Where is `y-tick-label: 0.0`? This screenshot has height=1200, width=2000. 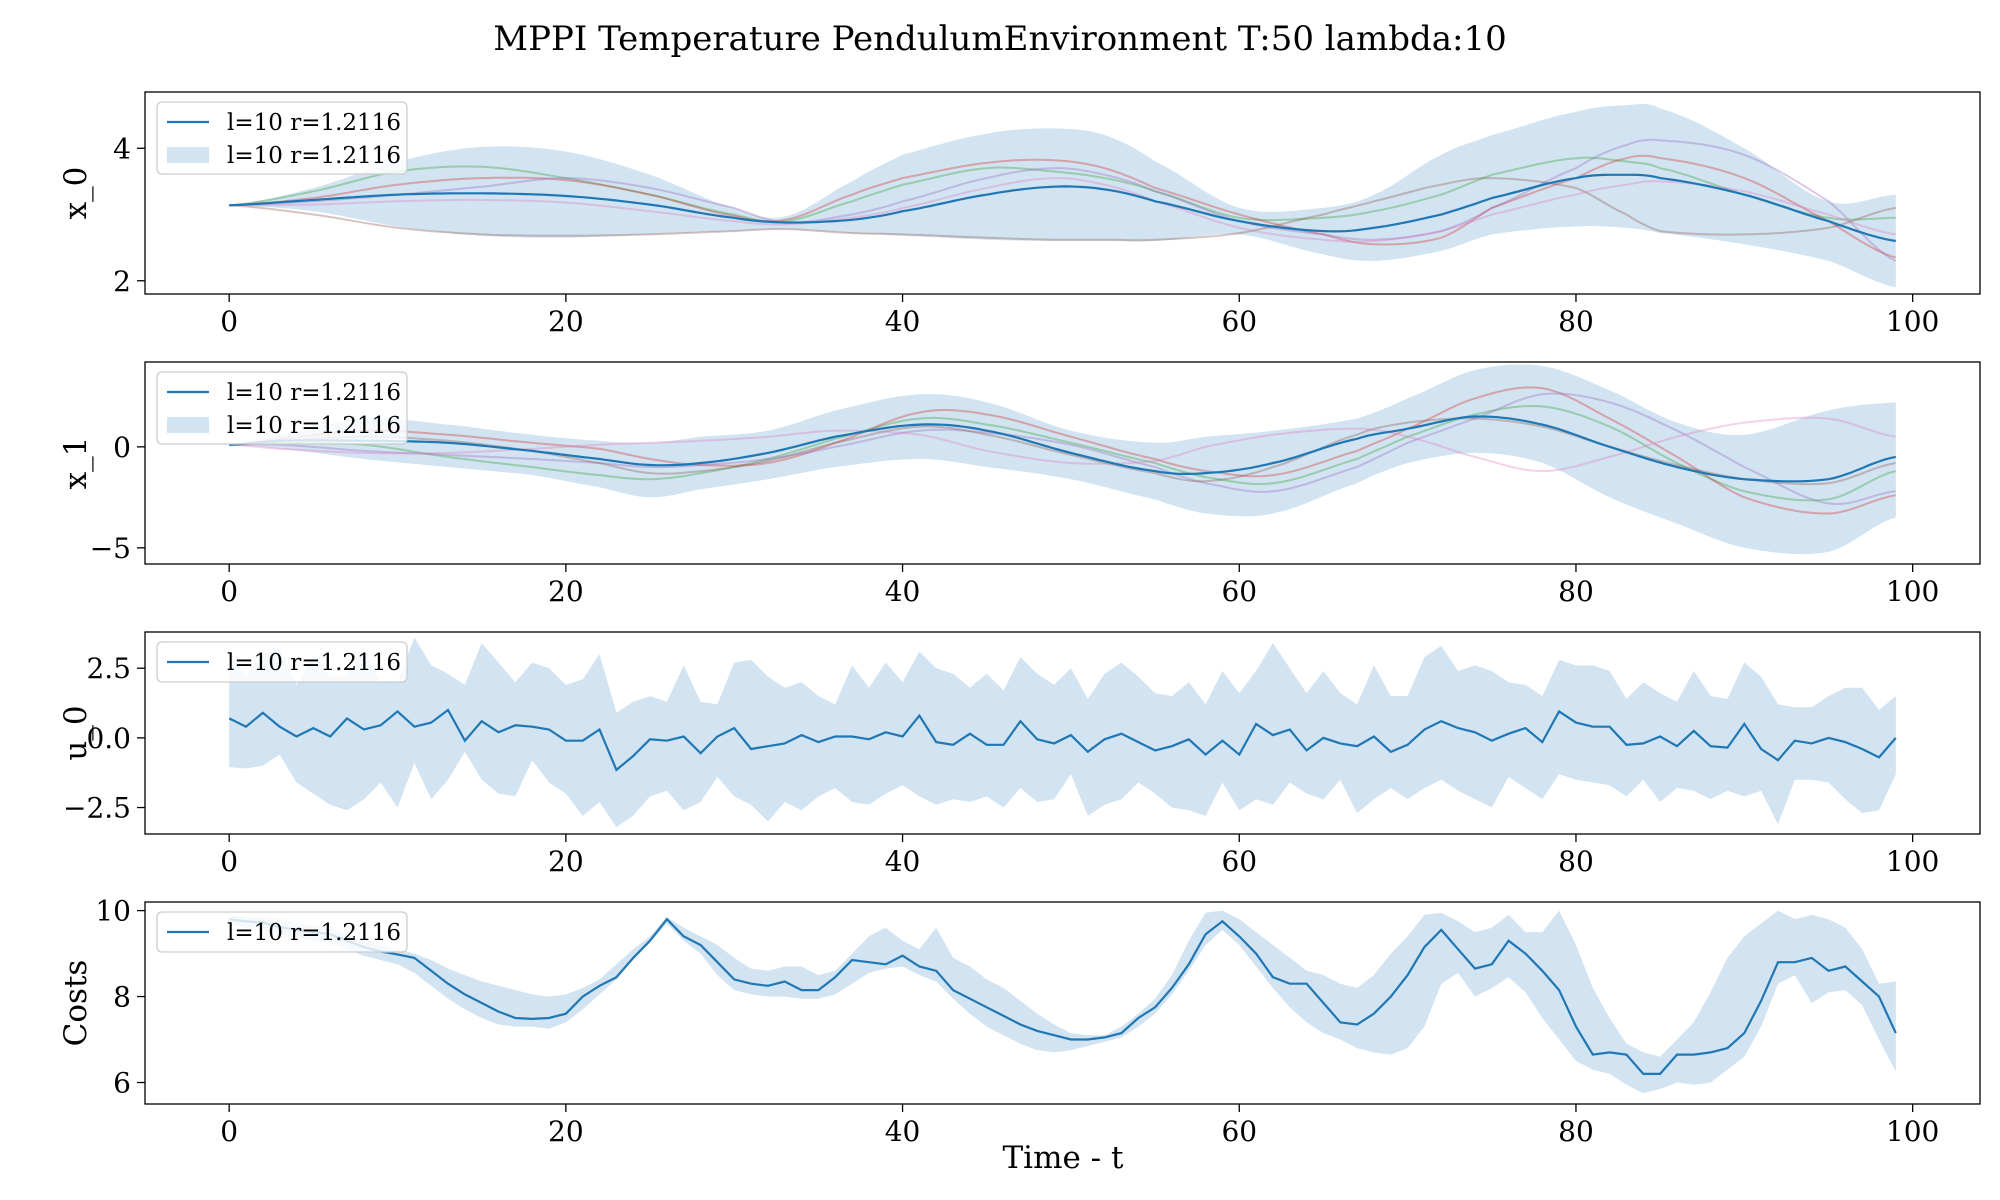 y-tick-label: 0.0 is located at coordinates (108, 738).